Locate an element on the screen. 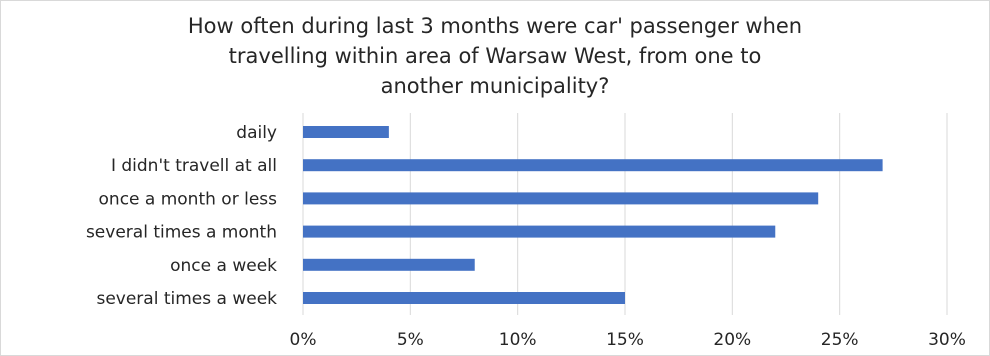 The height and width of the screenshot is (356, 990). category-label: once a week is located at coordinates (223, 266).